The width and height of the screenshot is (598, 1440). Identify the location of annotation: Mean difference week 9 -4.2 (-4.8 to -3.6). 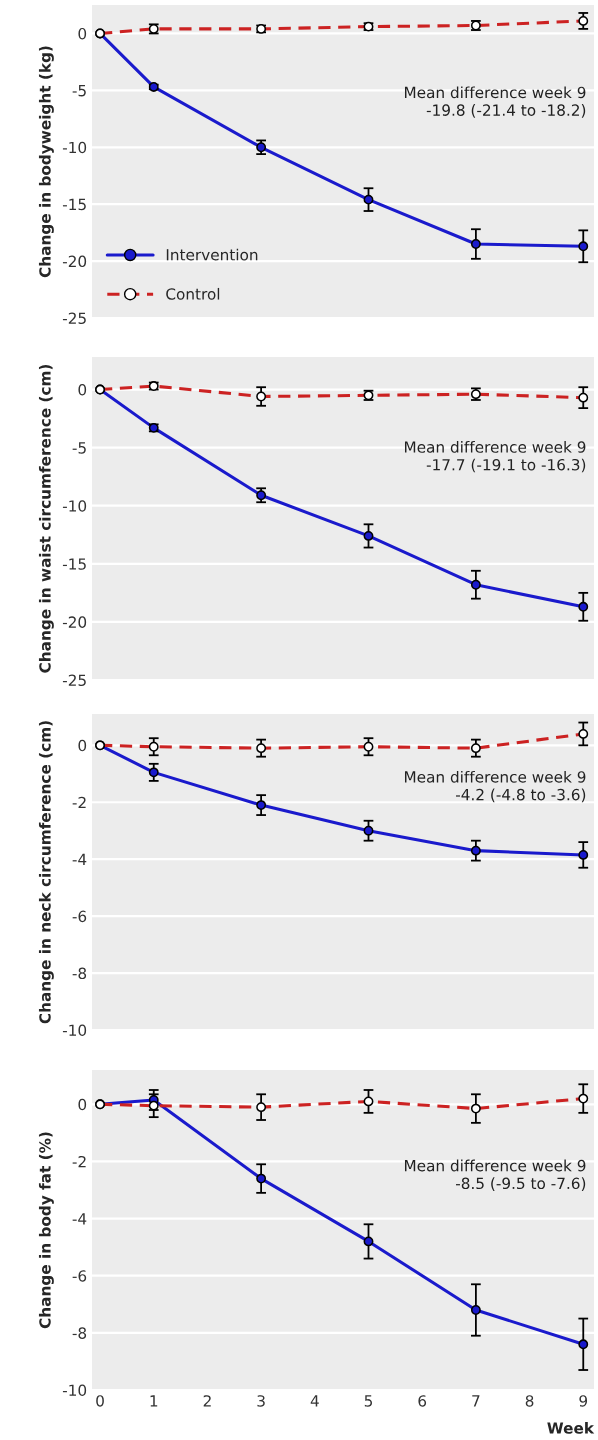
(495, 786).